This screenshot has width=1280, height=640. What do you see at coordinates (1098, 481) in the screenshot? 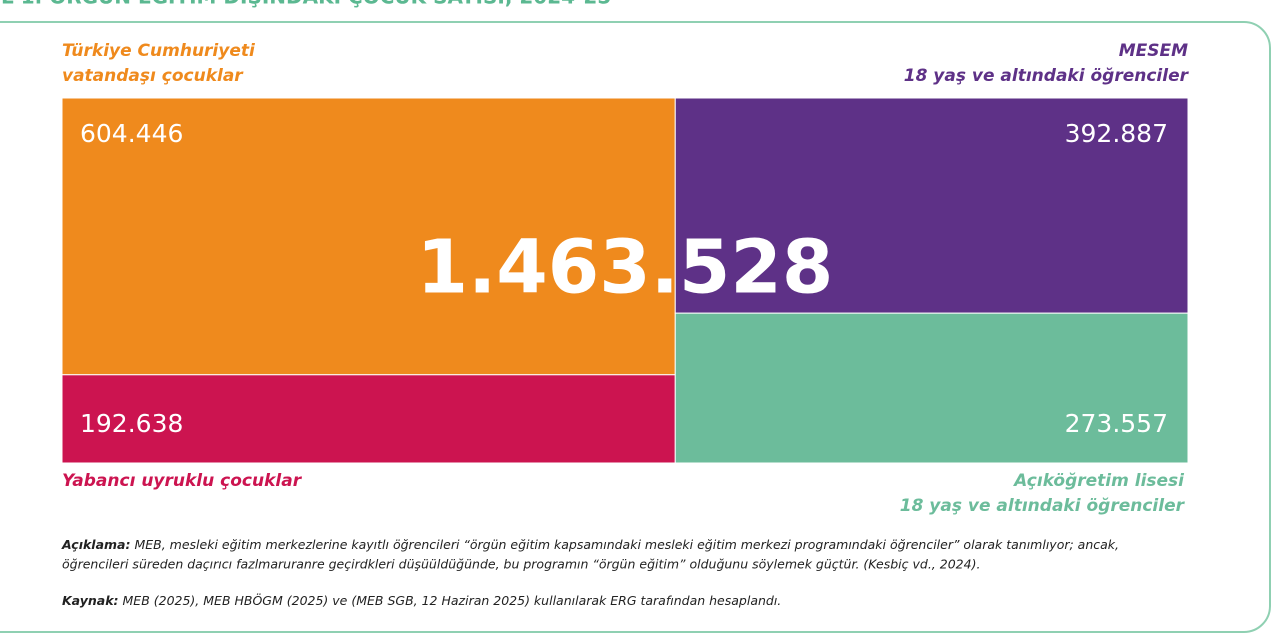
I see `category-label: Açıköğretim lisesi` at bounding box center [1098, 481].